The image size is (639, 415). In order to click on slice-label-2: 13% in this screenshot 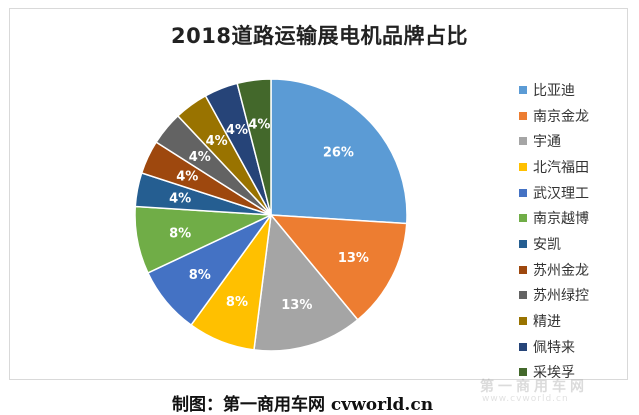, I will do `click(353, 258)`.